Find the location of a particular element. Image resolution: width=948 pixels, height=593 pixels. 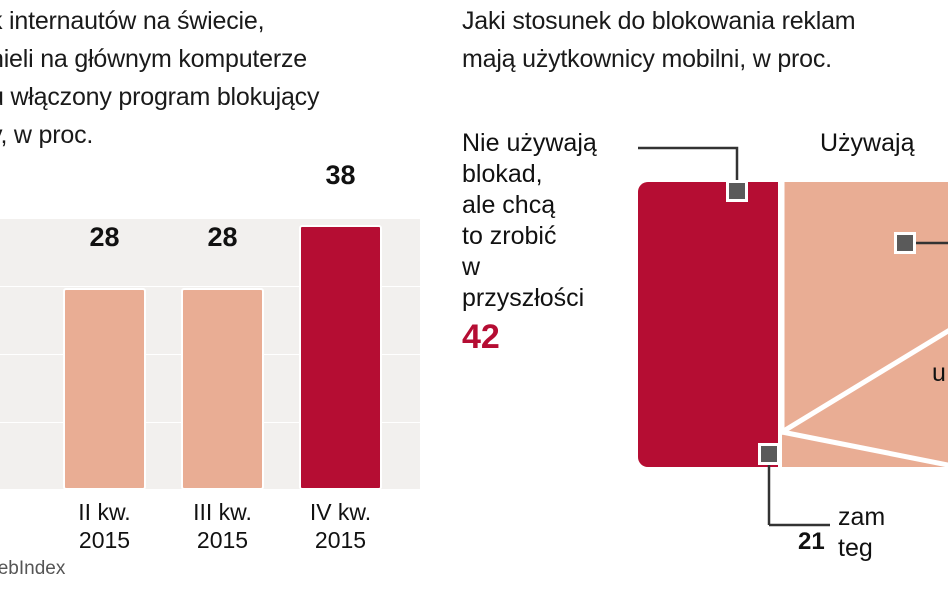

bar-q3 is located at coordinates (222, 389).